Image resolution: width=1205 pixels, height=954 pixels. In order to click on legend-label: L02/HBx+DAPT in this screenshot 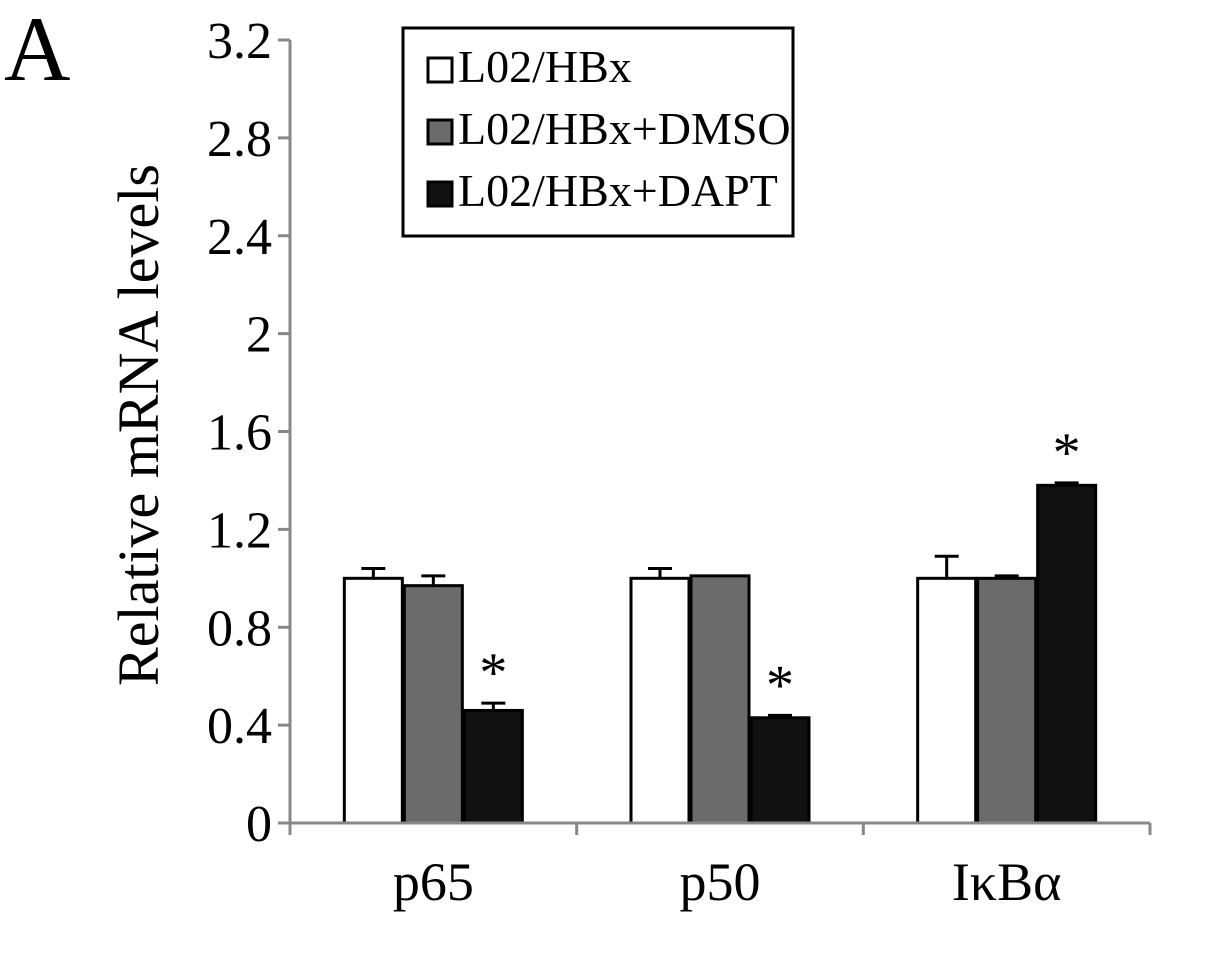, I will do `click(618, 190)`.